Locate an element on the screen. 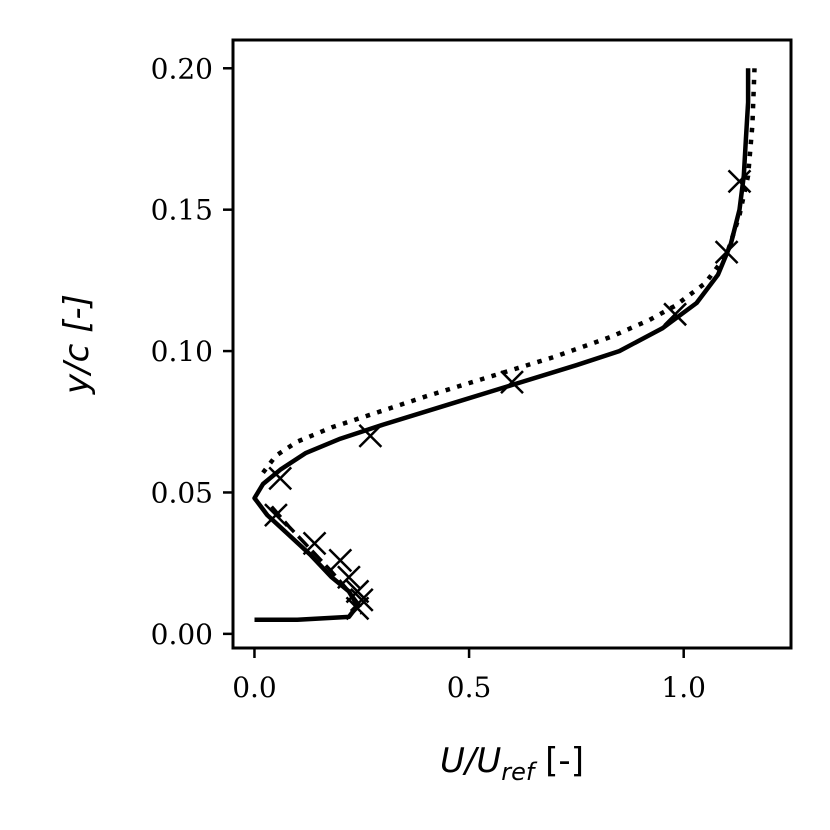 This screenshot has height=830, width=830. x-axis-label-unit: [-] is located at coordinates (559, 761).